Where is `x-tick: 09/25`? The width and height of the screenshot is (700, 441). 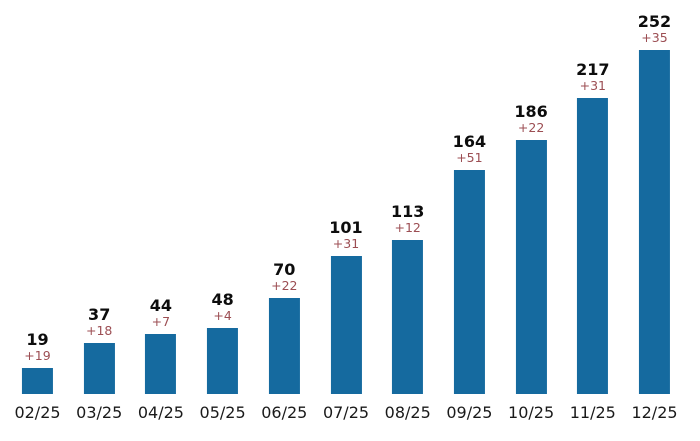
x-tick: 09/25 is located at coordinates (469, 417).